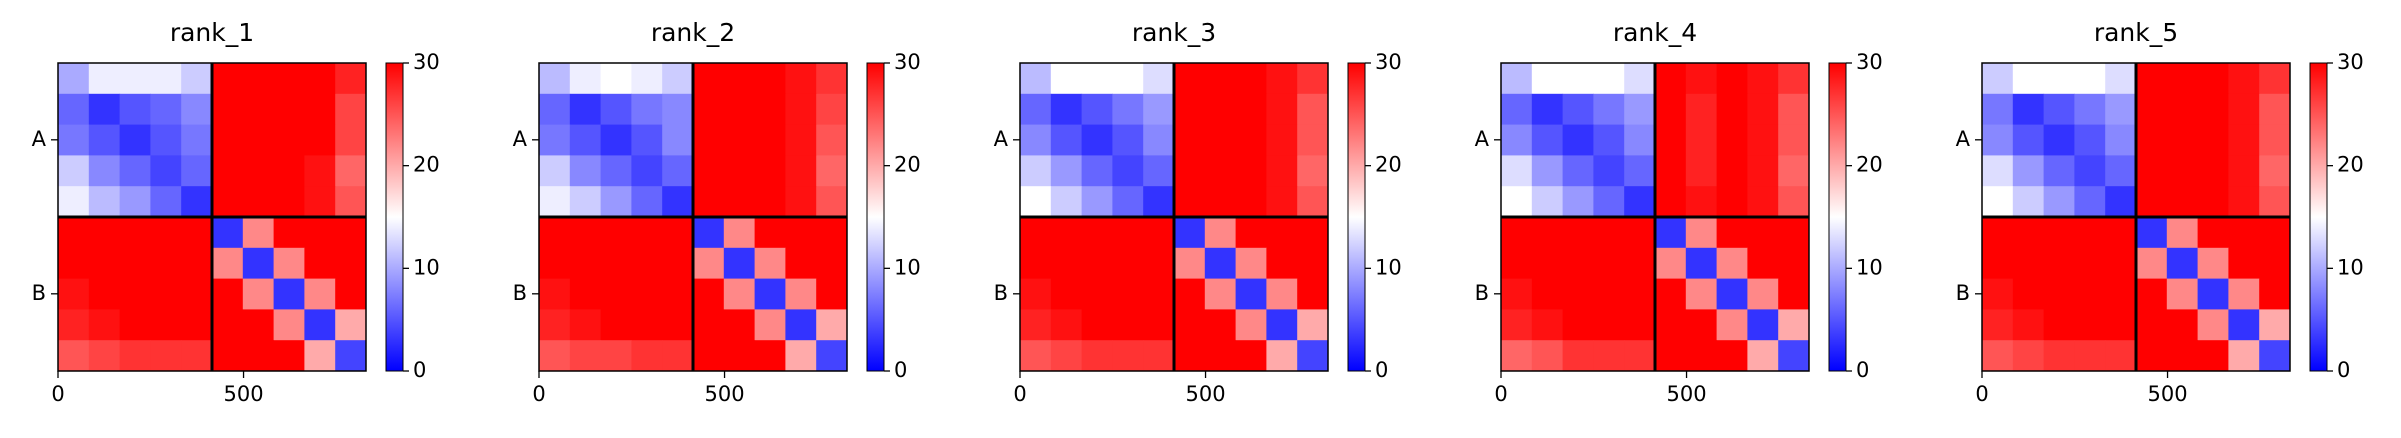  Describe the element at coordinates (2350, 267) in the screenshot. I see `colorbar-tick-label: 10` at that location.